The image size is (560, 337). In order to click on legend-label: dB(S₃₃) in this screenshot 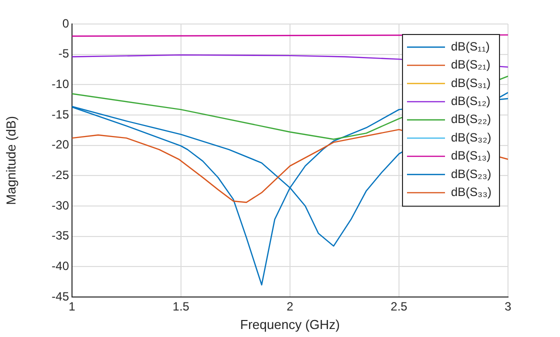, I will do `click(471, 192)`.